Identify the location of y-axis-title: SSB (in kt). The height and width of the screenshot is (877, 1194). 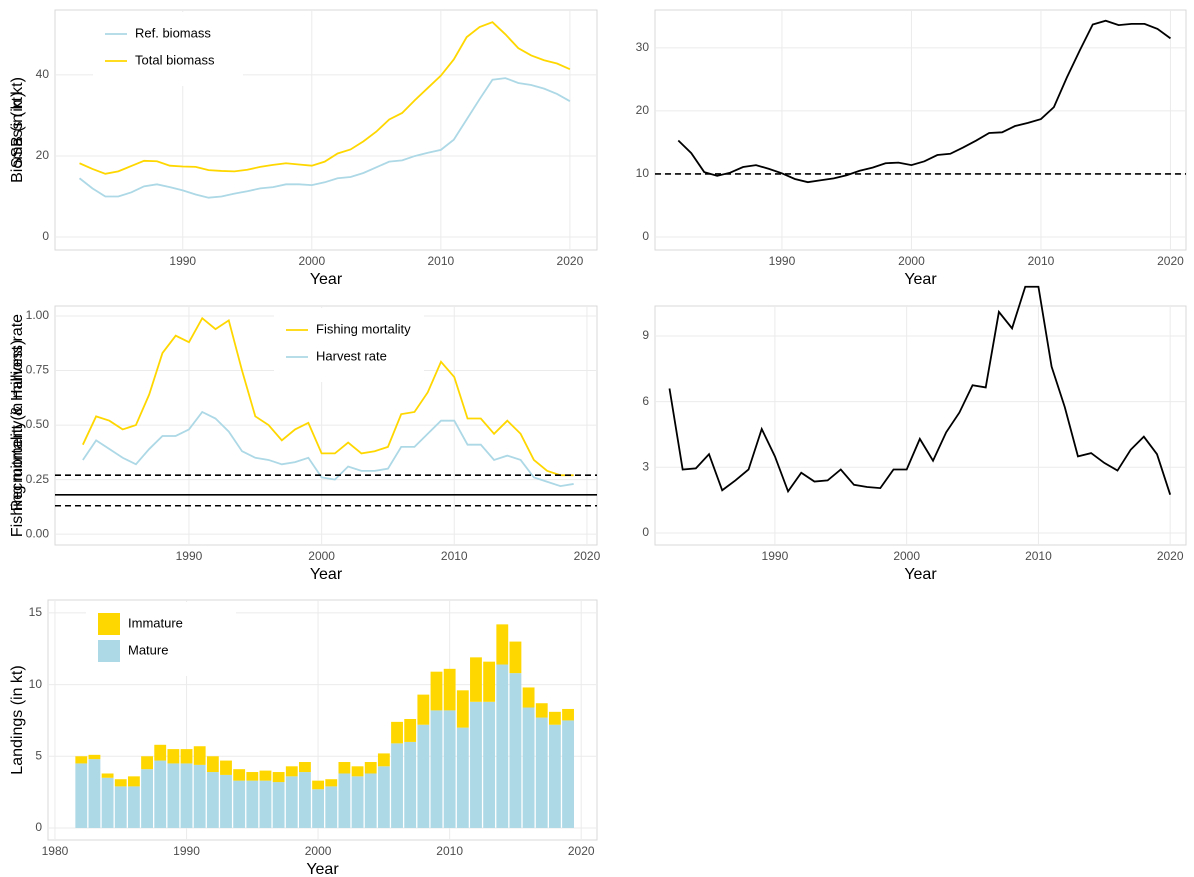
(17, 130).